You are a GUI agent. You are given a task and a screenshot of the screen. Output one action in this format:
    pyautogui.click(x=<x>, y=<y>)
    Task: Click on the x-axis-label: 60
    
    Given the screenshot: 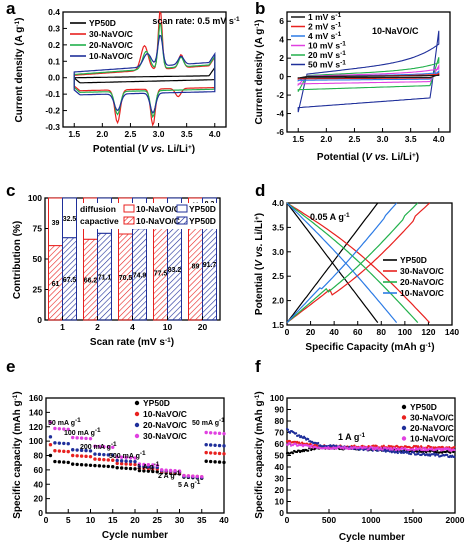 What is the action you would take?
    pyautogui.click(x=358, y=332)
    